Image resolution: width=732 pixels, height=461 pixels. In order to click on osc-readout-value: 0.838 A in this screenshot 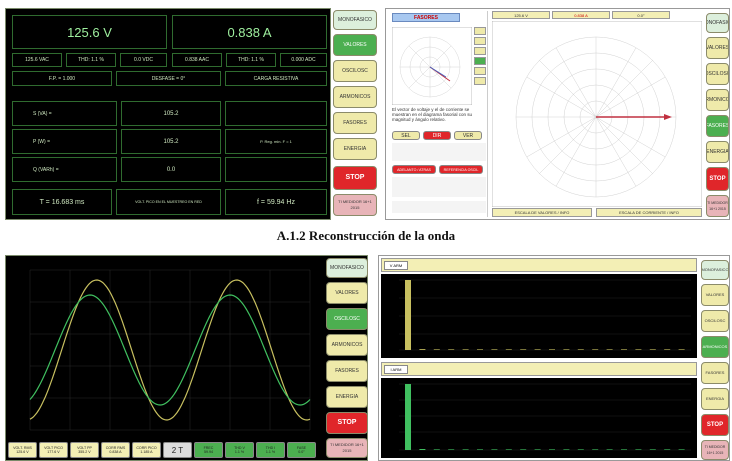, I will do `click(115, 452)`.